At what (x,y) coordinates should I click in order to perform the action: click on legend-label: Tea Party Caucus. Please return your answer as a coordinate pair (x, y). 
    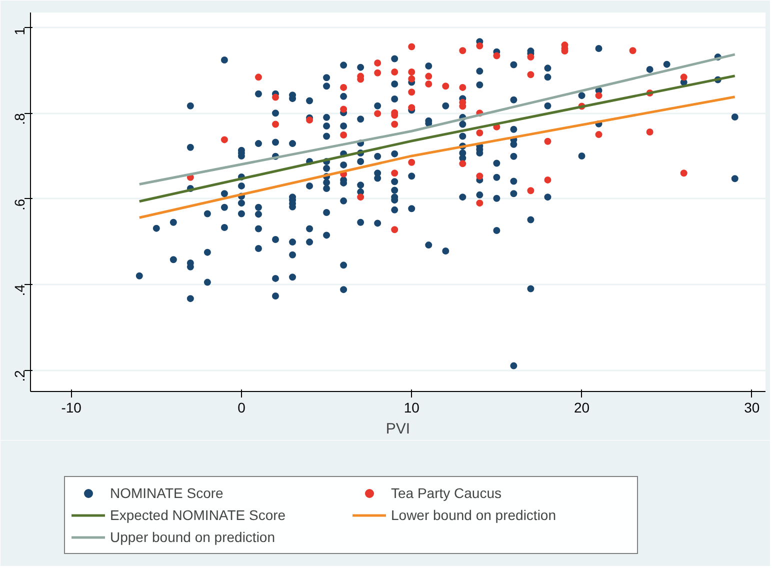
    Looking at the image, I should click on (446, 493).